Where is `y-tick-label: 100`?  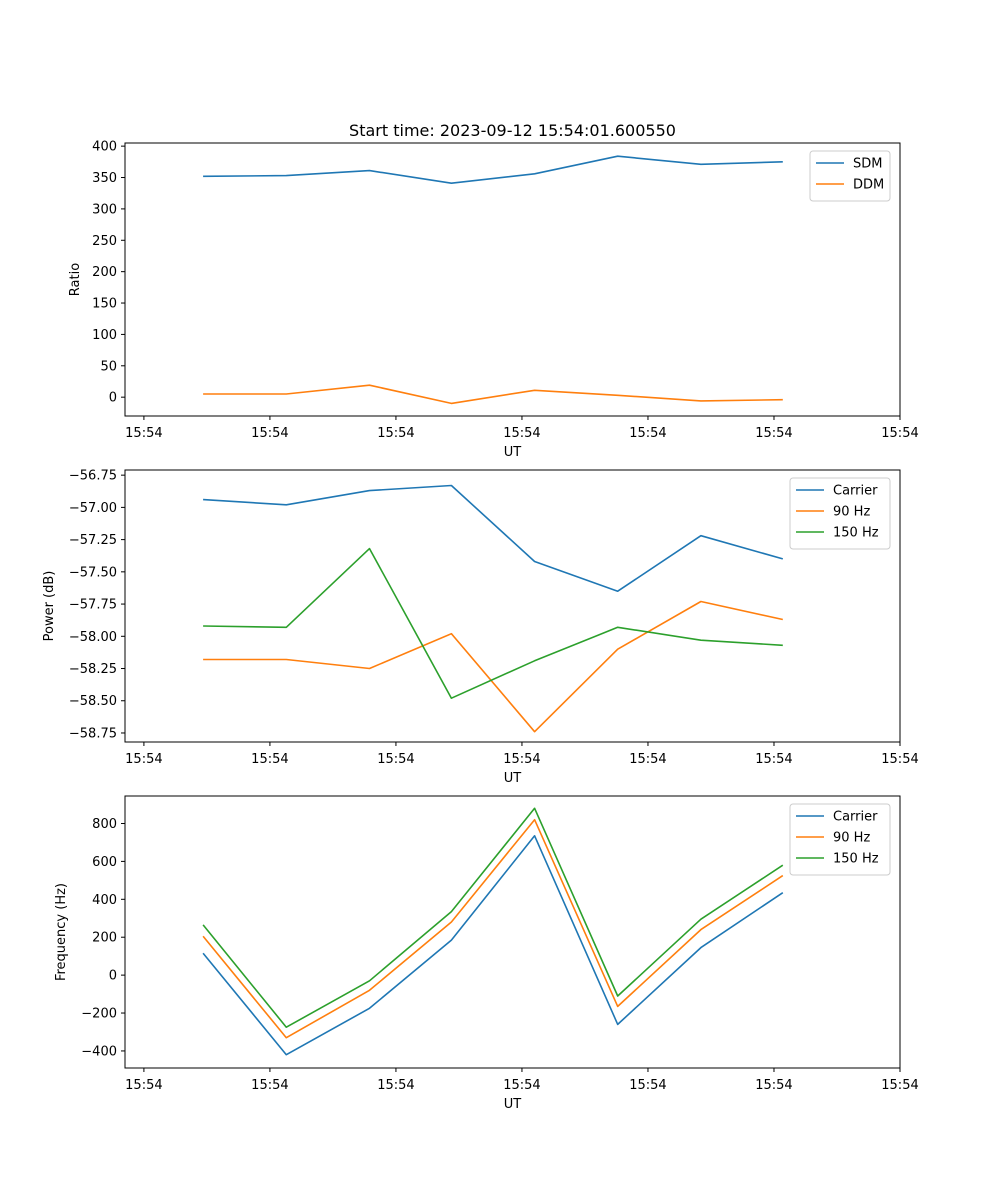
y-tick-label: 100 is located at coordinates (104, 335).